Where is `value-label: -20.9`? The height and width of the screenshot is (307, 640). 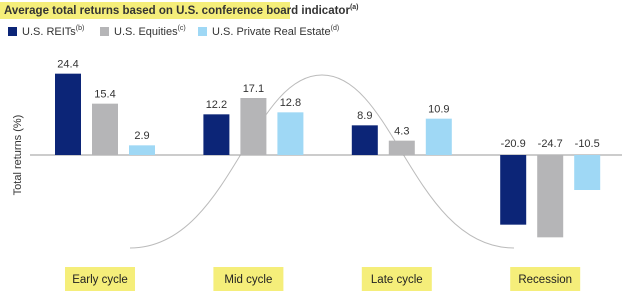
value-label: -20.9 is located at coordinates (513, 144).